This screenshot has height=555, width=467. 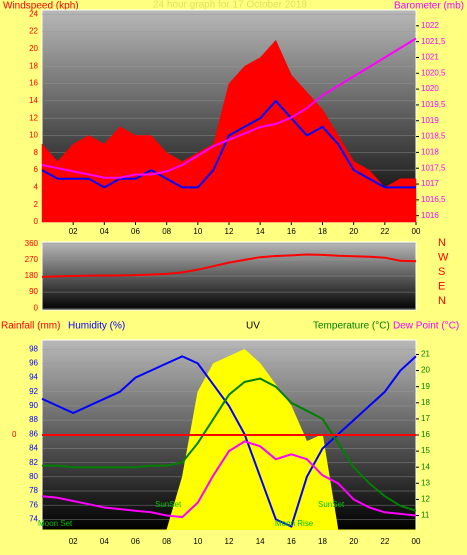 What do you see at coordinates (36, 169) in the screenshot?
I see `y-tick-label: 6` at bounding box center [36, 169].